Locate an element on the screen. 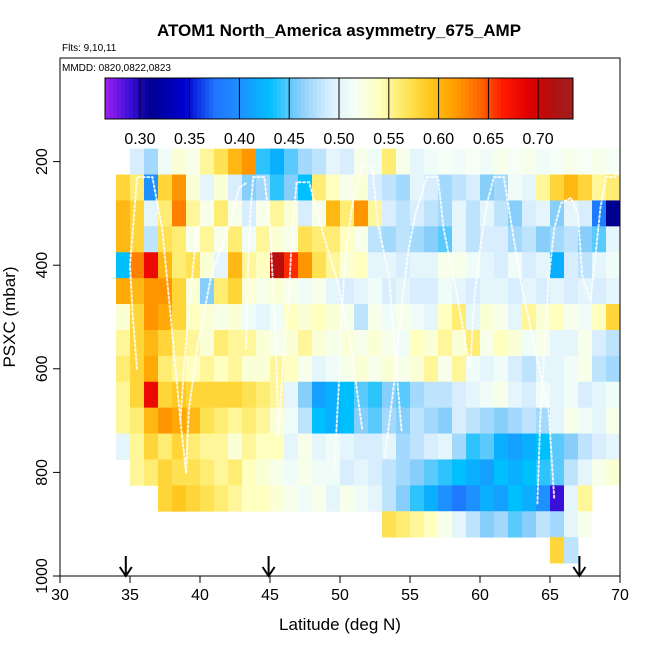 The width and height of the screenshot is (650, 650). x-tick-label: 65 is located at coordinates (550, 595).